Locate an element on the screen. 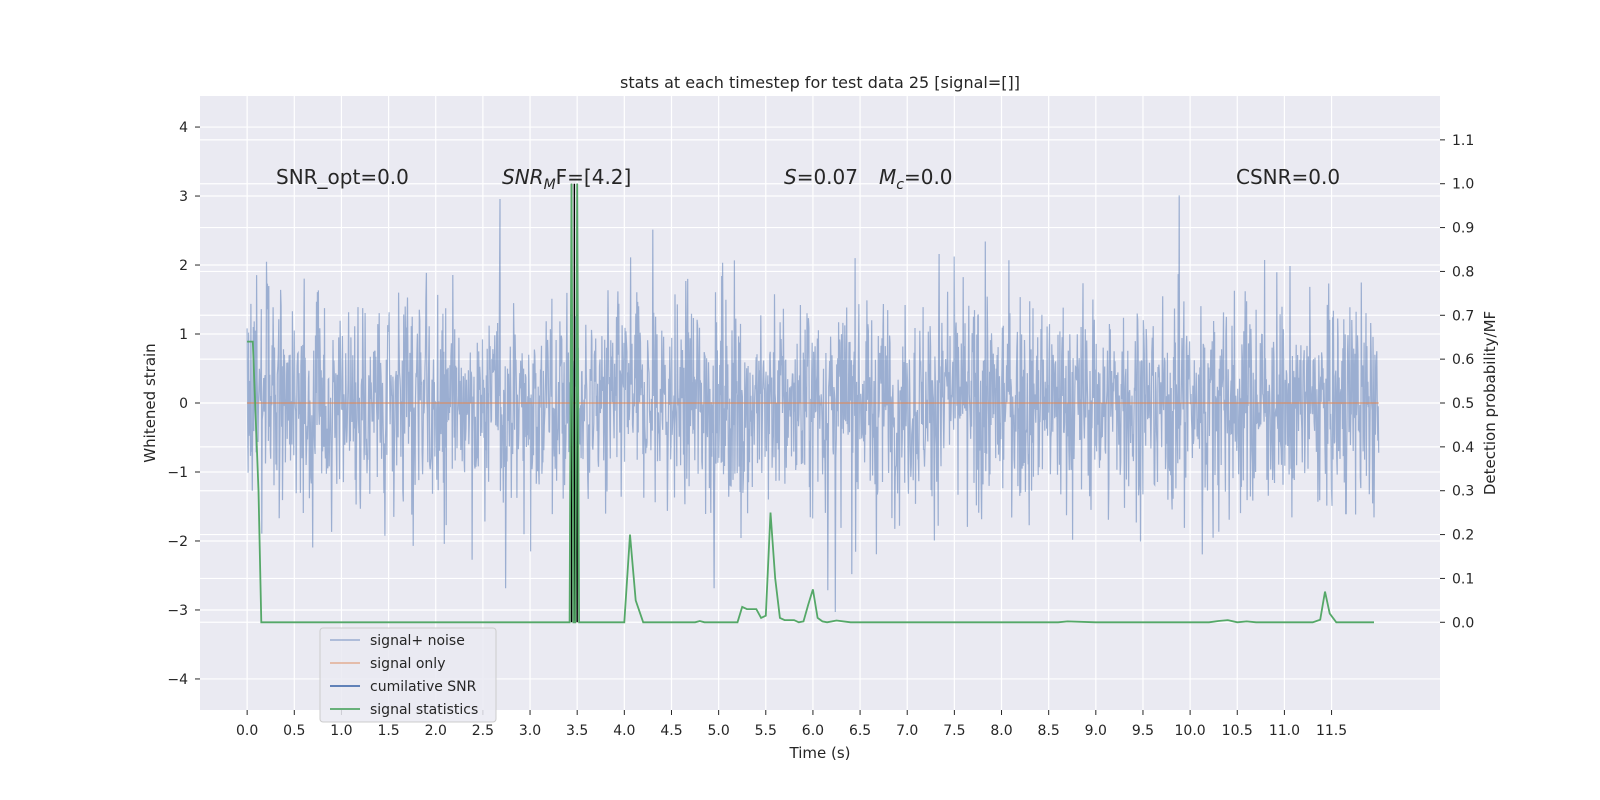 The height and width of the screenshot is (800, 1600). y-right-tick-label: 0.9 is located at coordinates (1463, 229).